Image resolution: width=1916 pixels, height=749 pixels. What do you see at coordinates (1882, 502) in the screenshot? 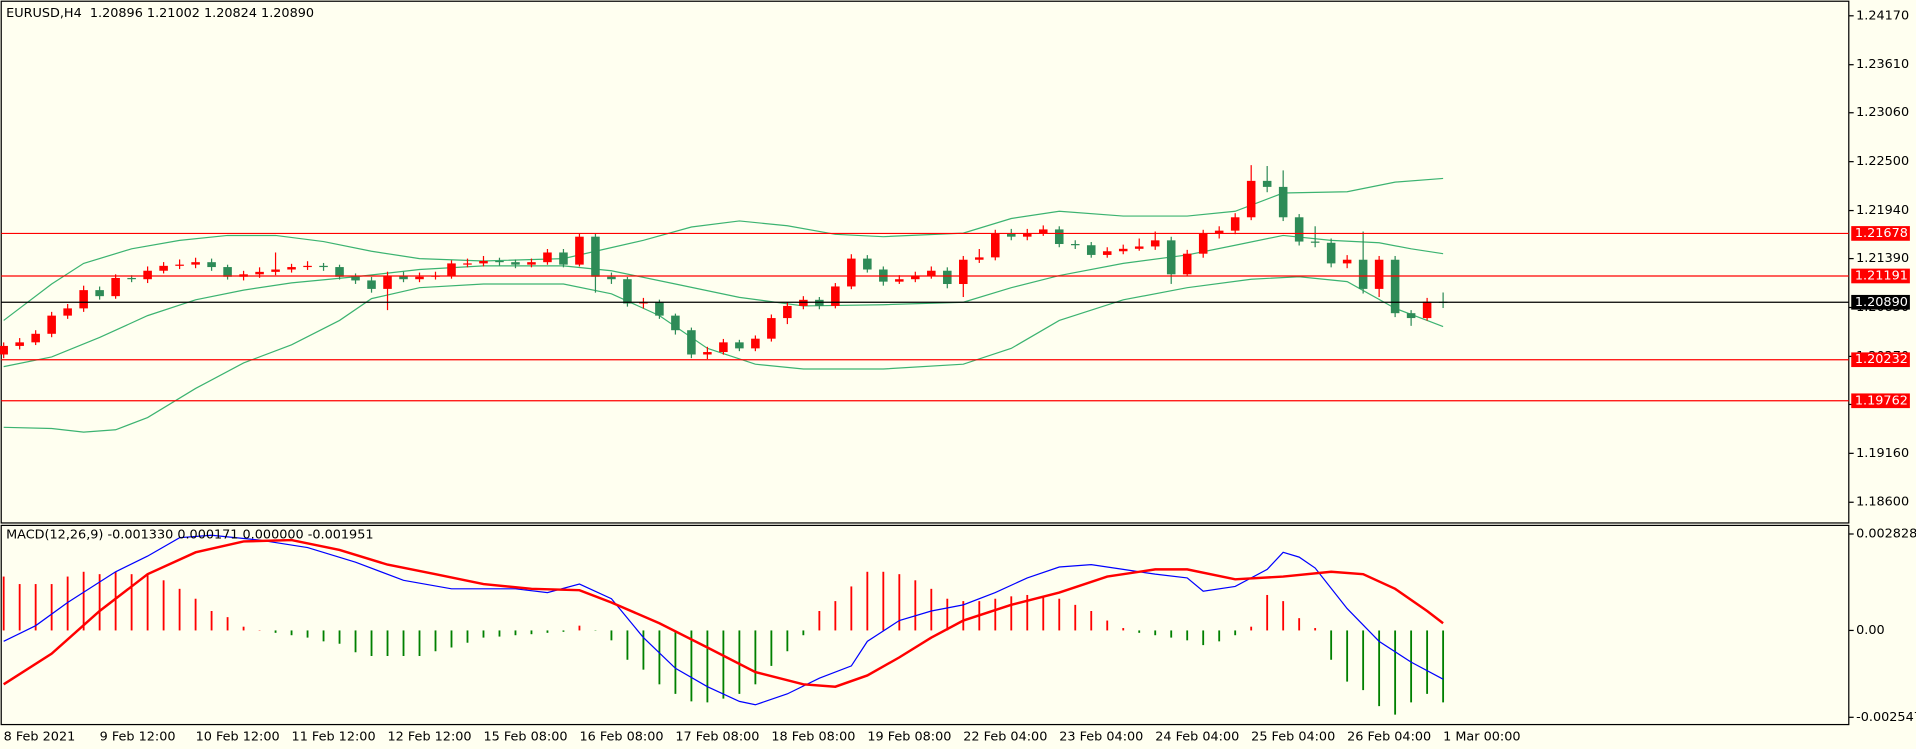
I see `y-tick-label: 1.18600` at bounding box center [1882, 502].